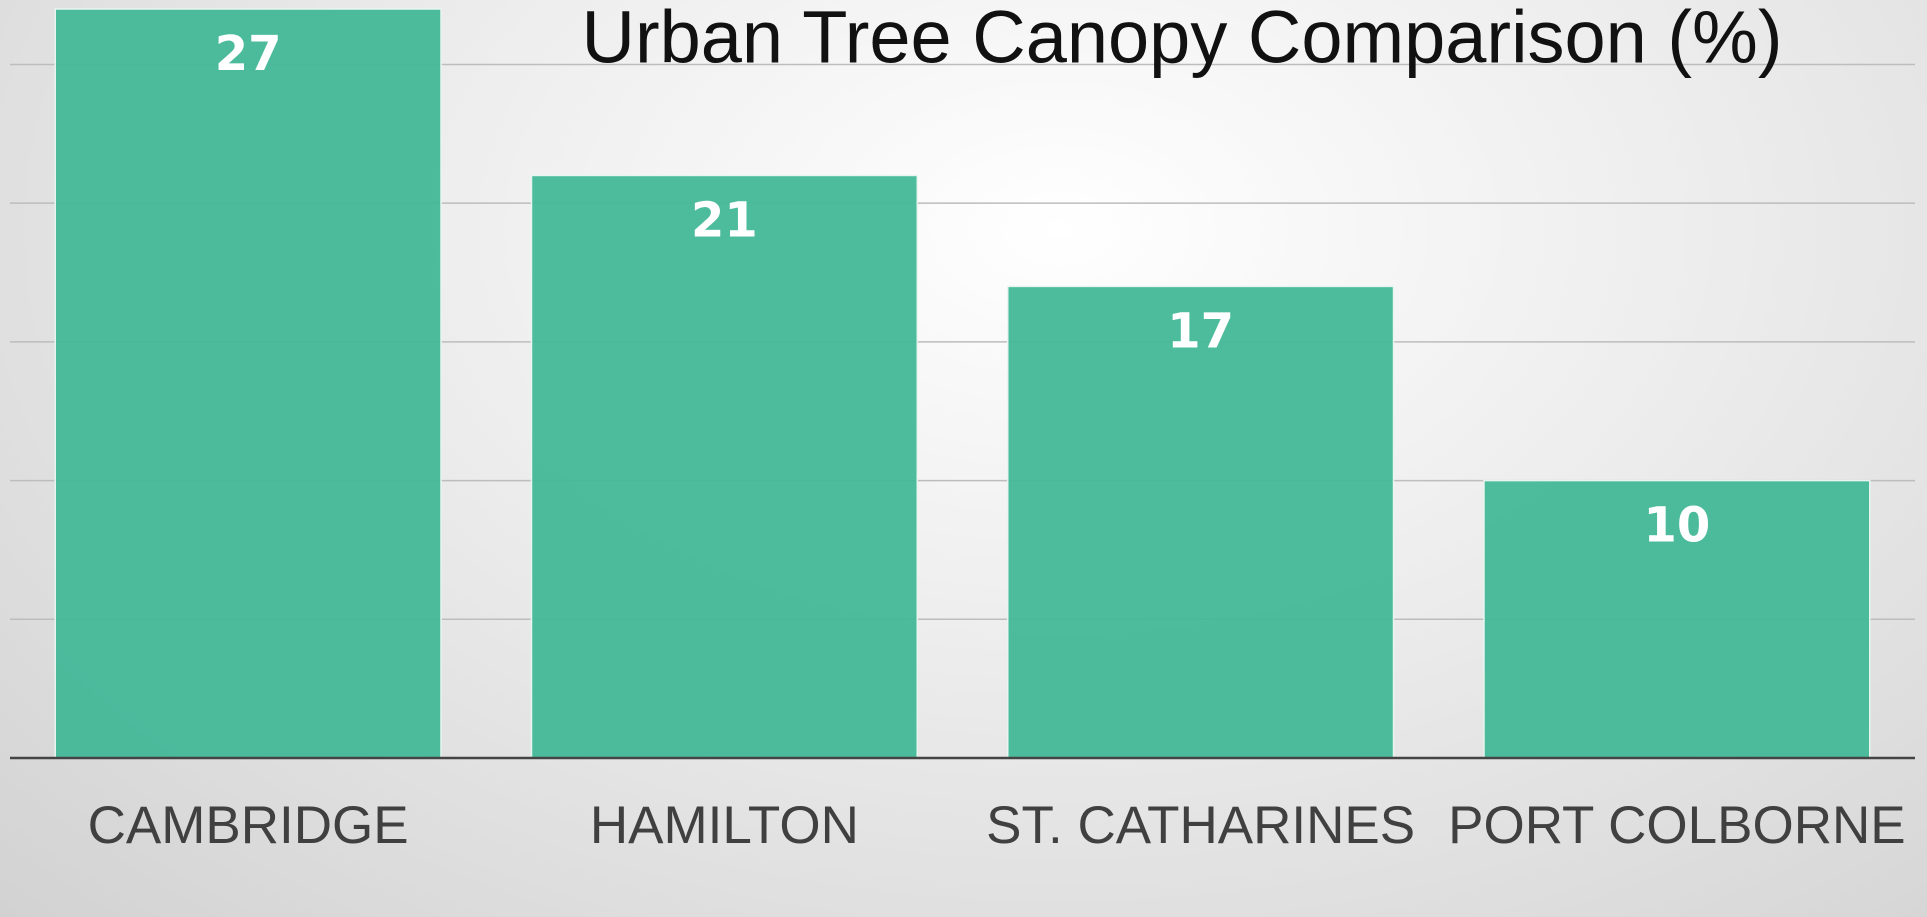  What do you see at coordinates (1201, 825) in the screenshot?
I see `x-tick-label: ST. CATHARINES` at bounding box center [1201, 825].